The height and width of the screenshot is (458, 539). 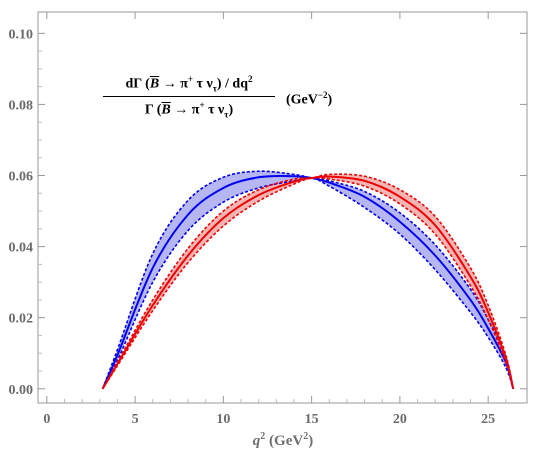 I want to click on x-tick-label: 0, so click(x=46, y=419).